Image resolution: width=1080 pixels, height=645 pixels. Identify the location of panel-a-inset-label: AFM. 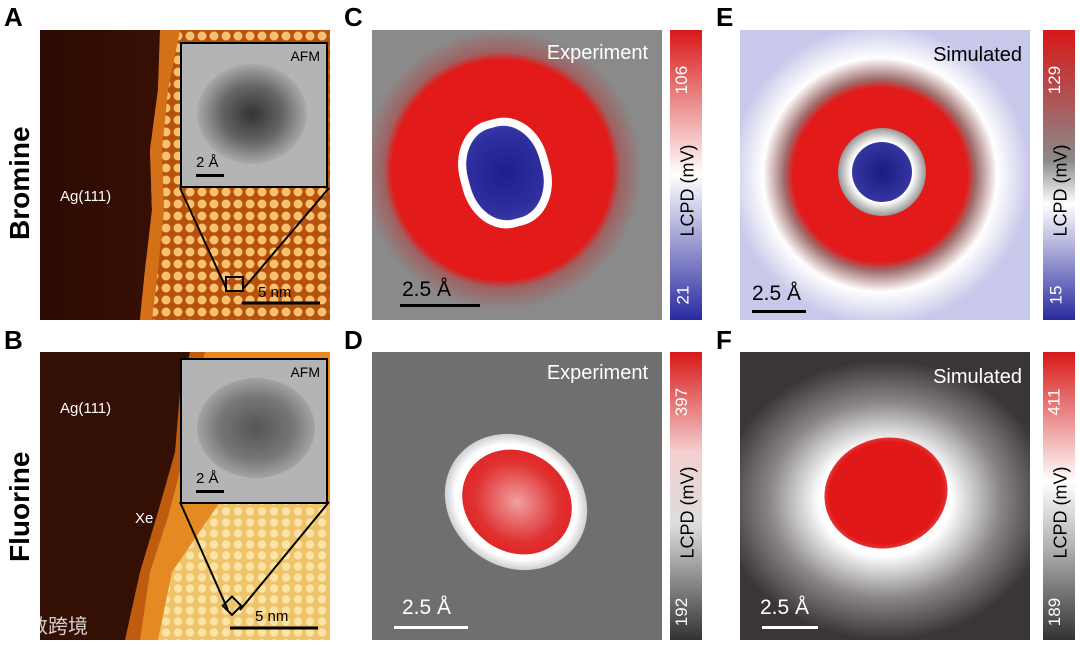
(305, 56).